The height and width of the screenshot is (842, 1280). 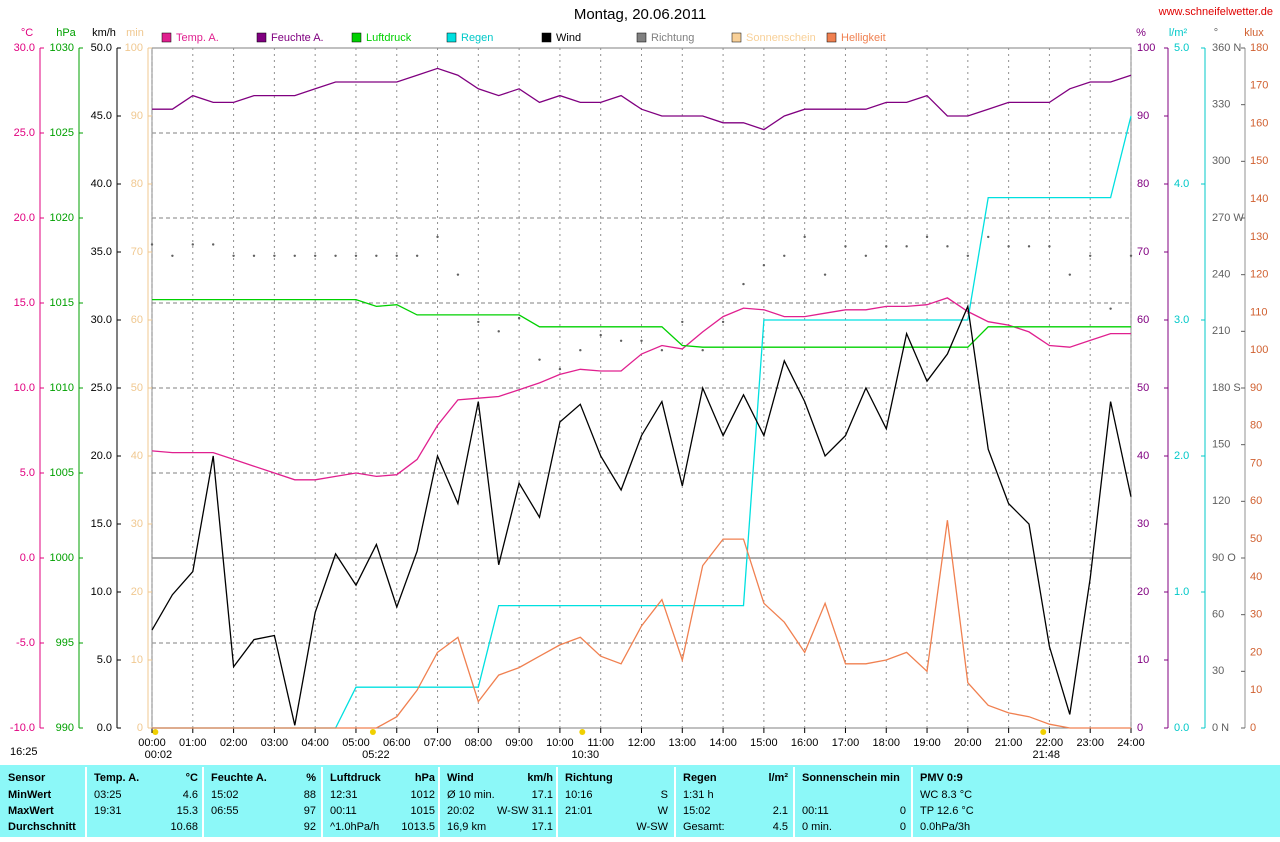 I want to click on x-tick-label: 03:00, so click(x=275, y=743).